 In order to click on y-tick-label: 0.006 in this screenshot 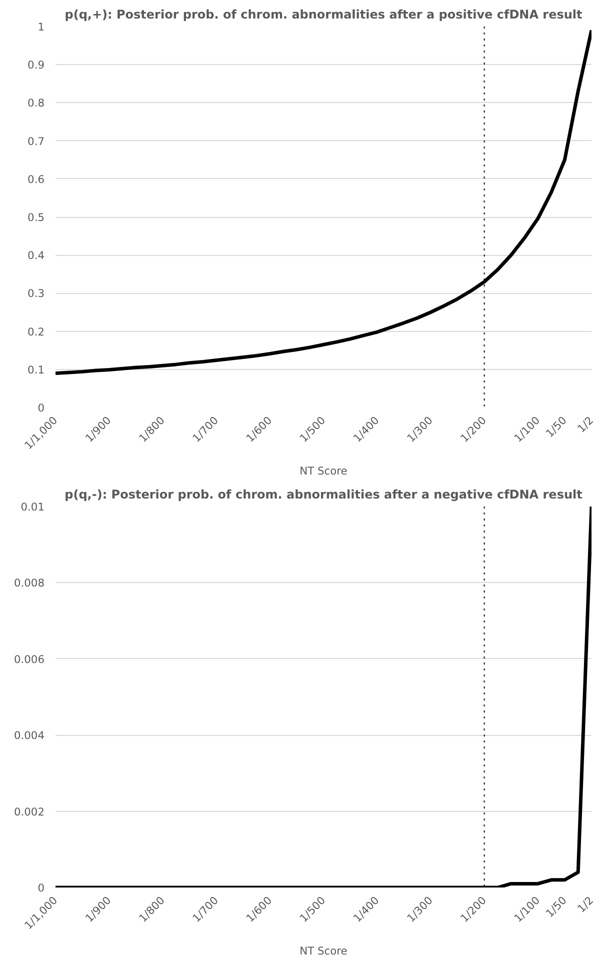, I will do `click(29, 659)`.